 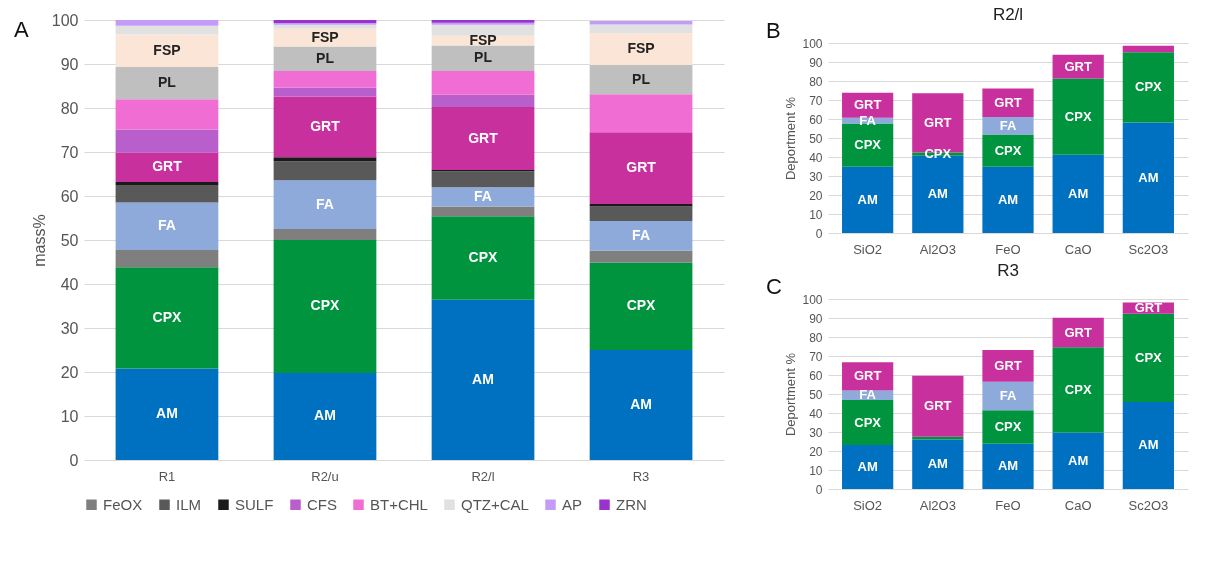 What do you see at coordinates (816, 157) in the screenshot?
I see `y-tick-label: 40` at bounding box center [816, 157].